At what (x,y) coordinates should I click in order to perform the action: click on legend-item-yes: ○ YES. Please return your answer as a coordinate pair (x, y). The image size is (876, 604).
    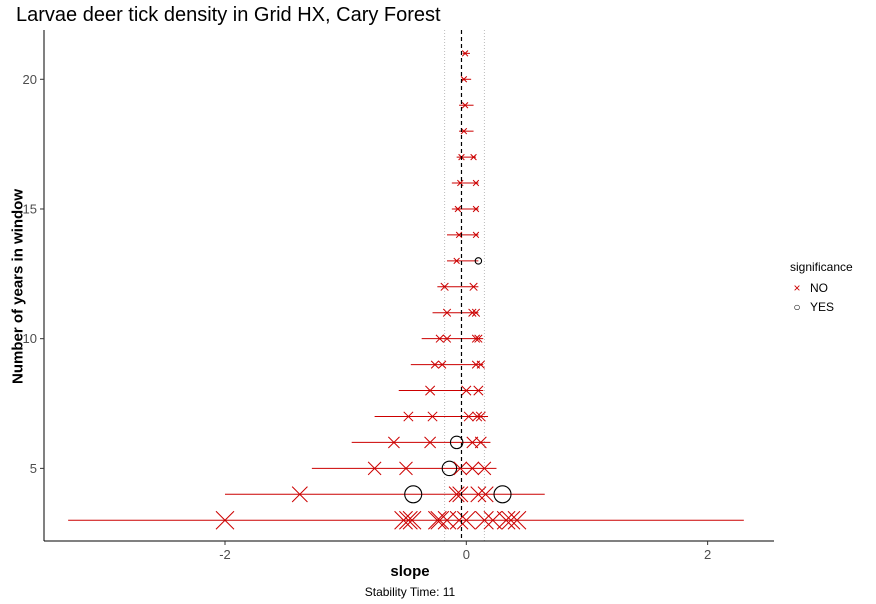
    Looking at the image, I should click on (812, 307).